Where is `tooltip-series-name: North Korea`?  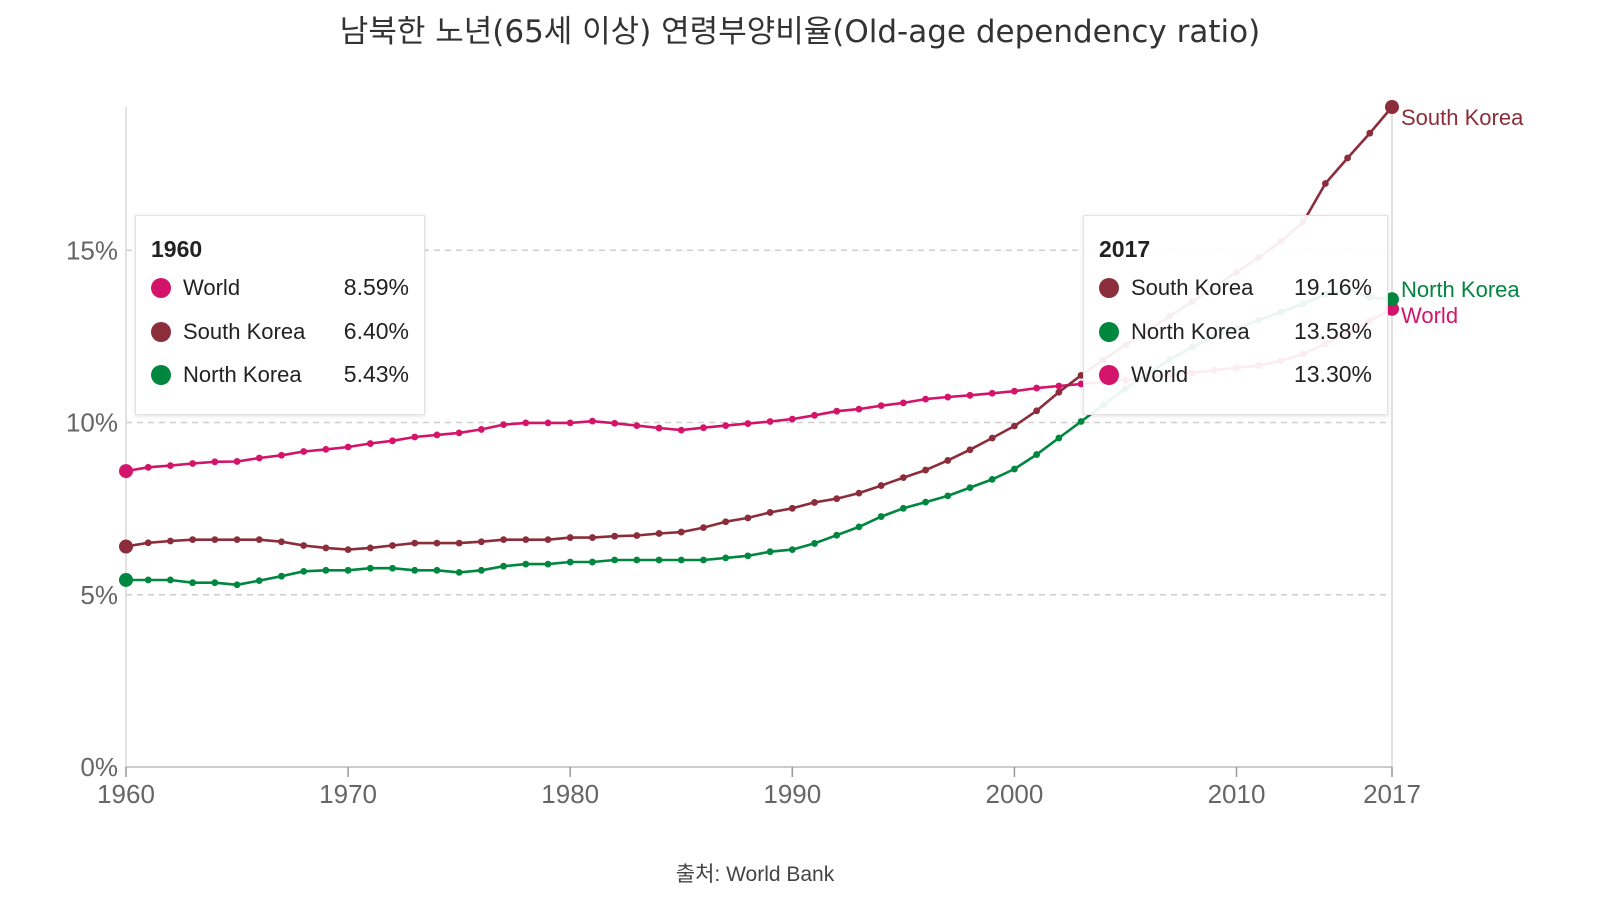 tooltip-series-name: North Korea is located at coordinates (242, 374).